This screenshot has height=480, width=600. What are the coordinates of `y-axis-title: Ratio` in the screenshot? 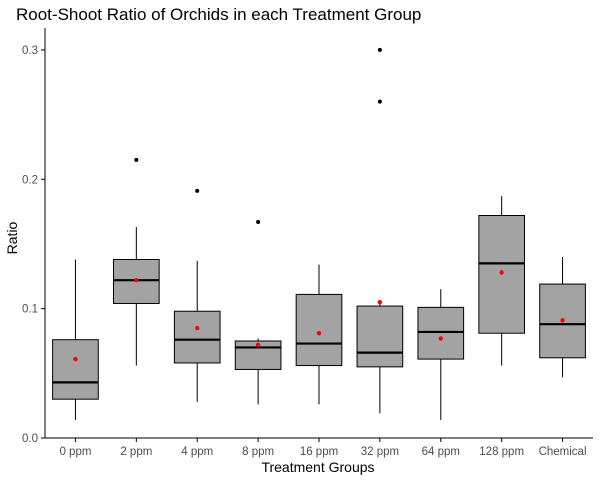 It's located at (12, 237).